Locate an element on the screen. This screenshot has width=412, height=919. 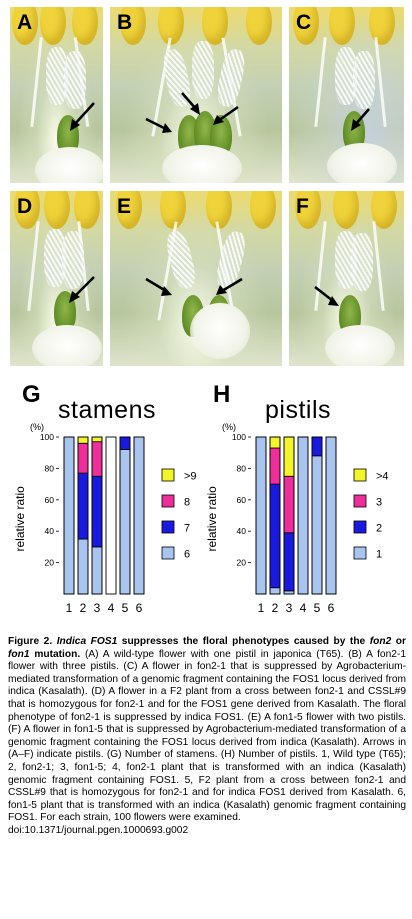
panel-label: B is located at coordinates (125, 22).